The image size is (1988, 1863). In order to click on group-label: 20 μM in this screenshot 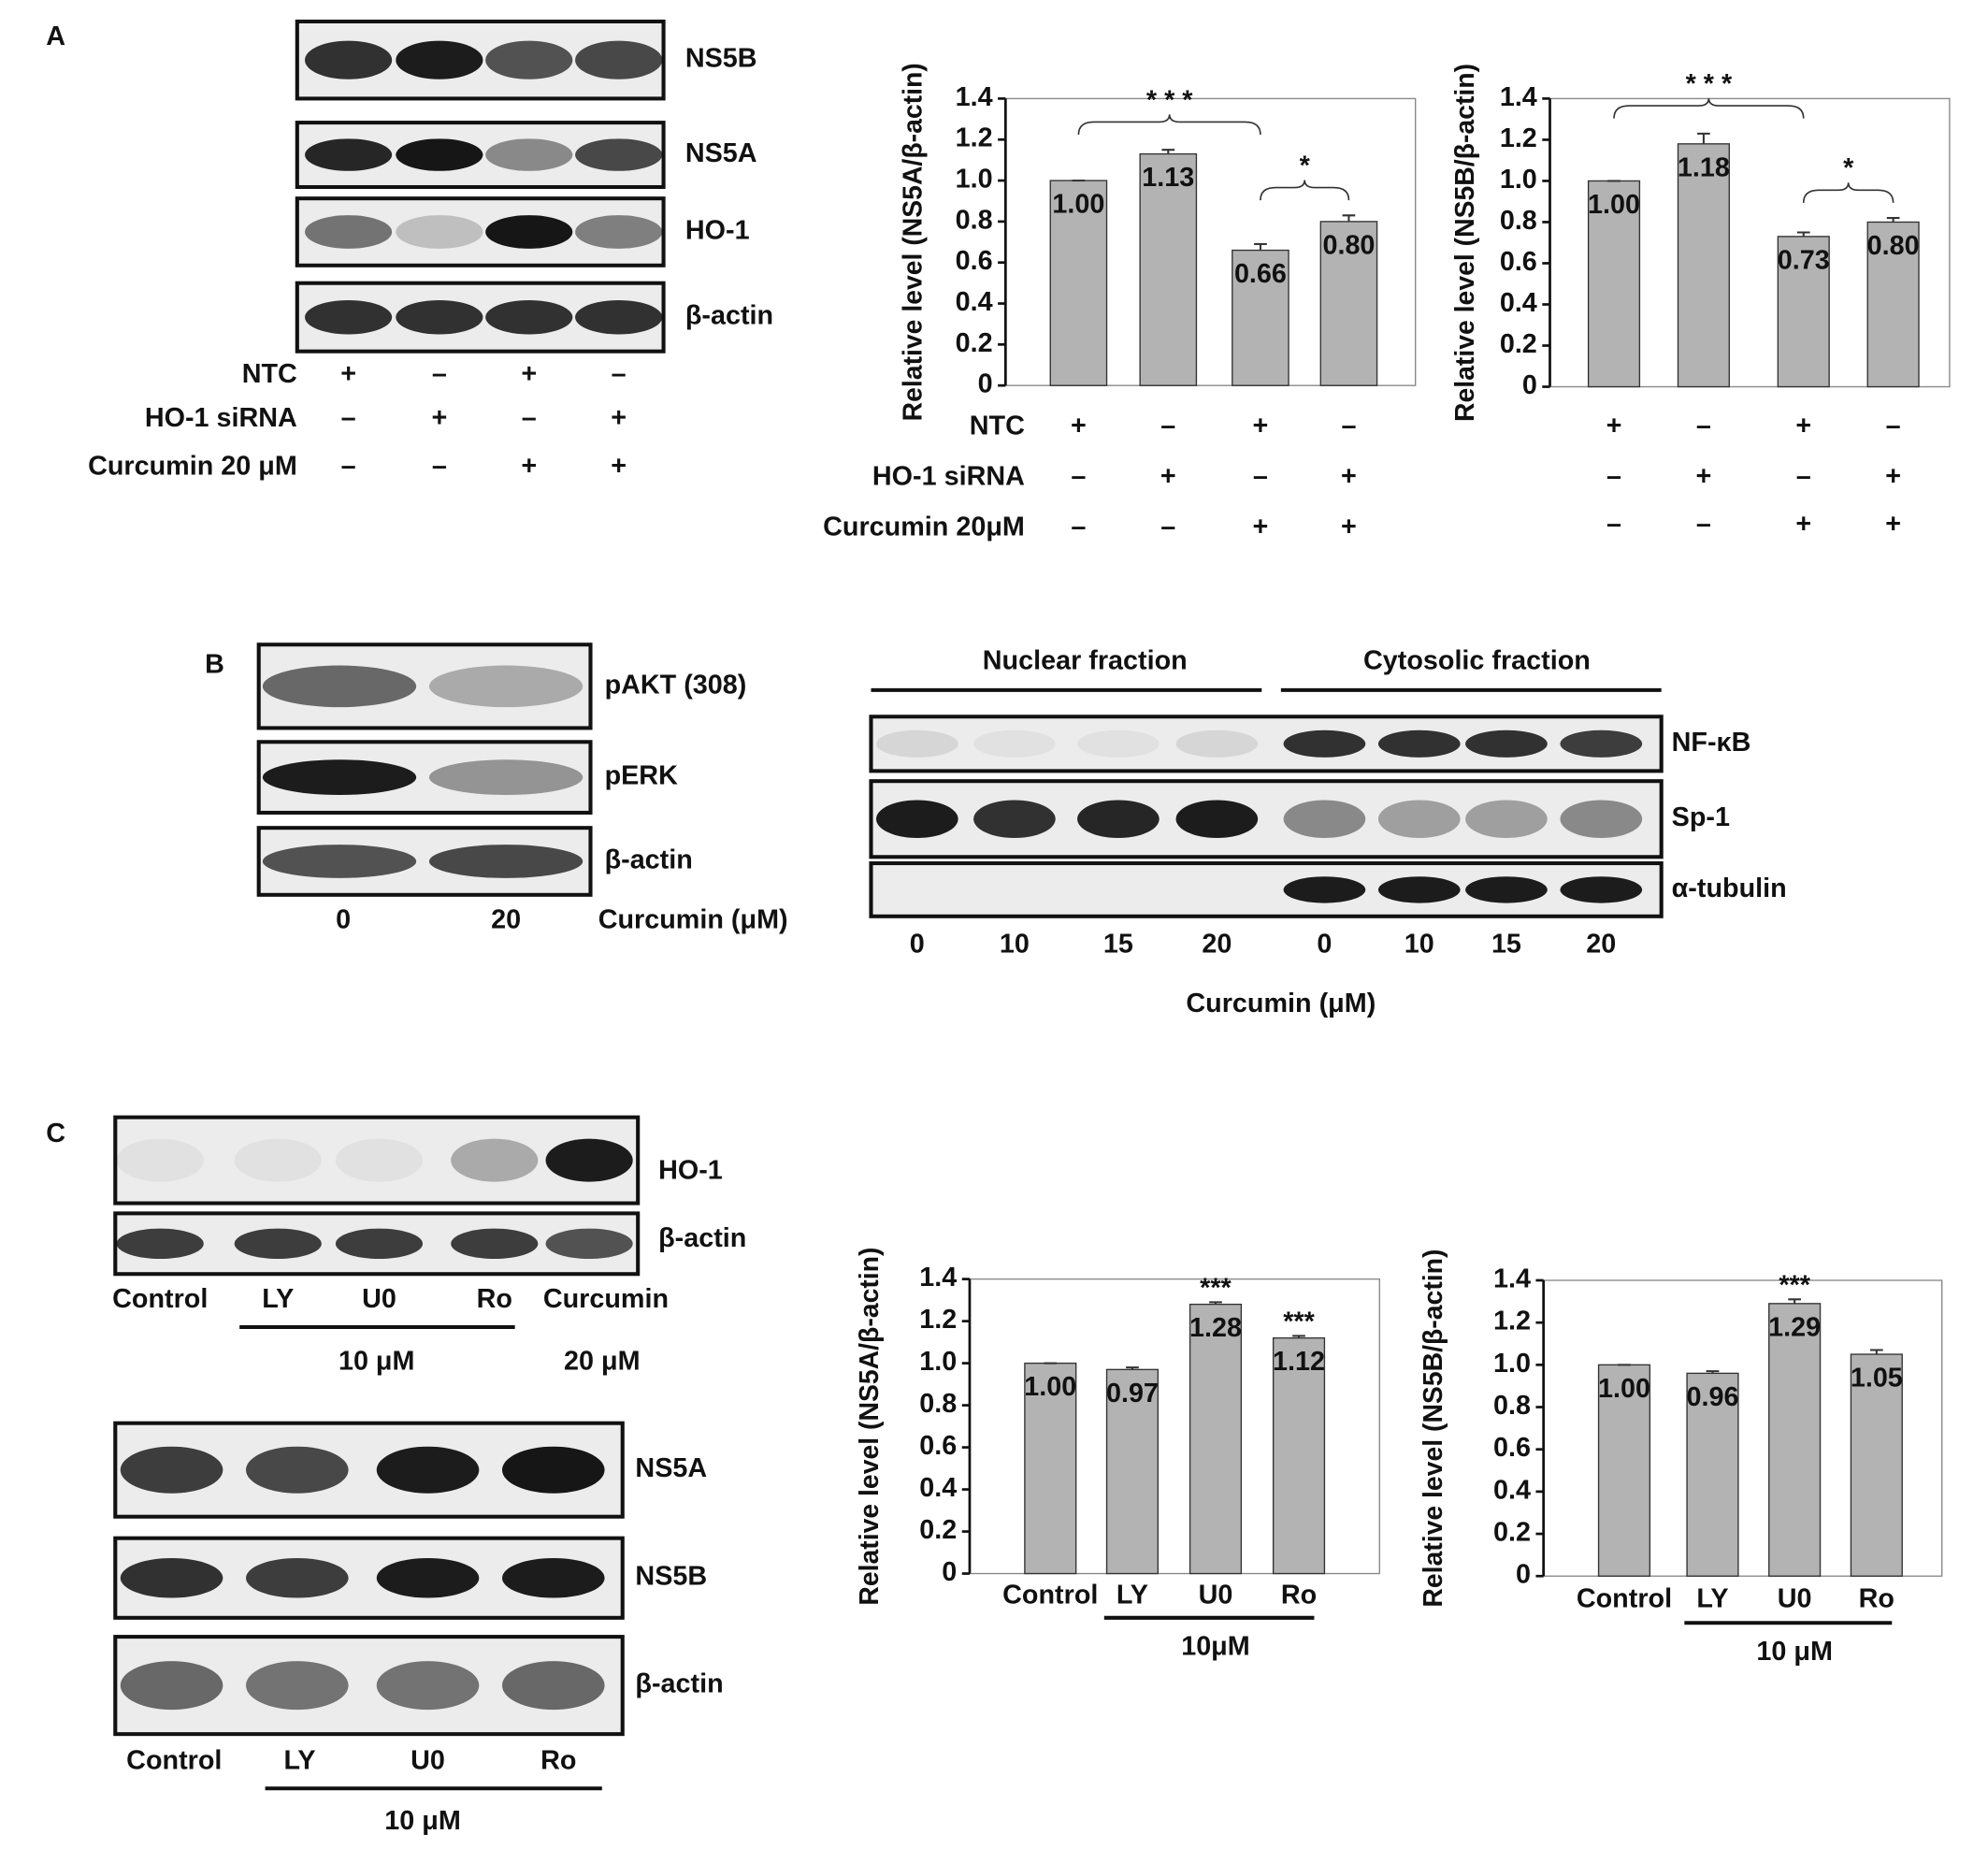, I will do `click(603, 1362)`.